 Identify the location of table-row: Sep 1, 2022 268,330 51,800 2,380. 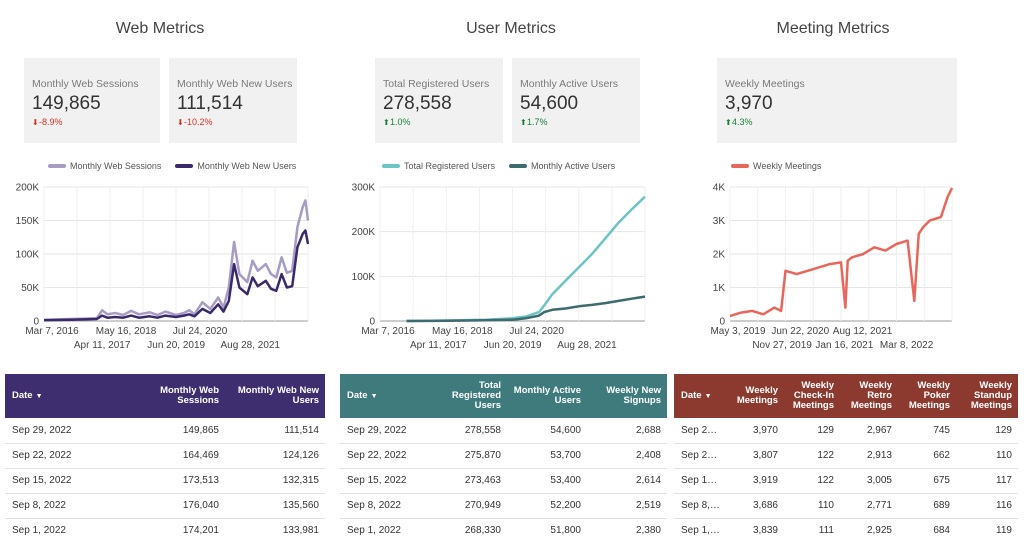
(503, 530).